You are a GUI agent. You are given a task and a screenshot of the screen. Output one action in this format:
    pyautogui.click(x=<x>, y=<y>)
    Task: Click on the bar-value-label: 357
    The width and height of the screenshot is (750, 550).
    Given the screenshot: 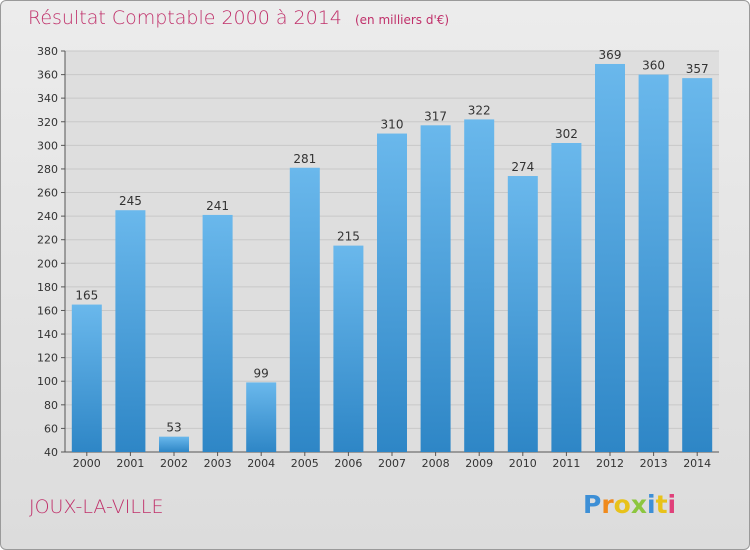 What is the action you would take?
    pyautogui.click(x=697, y=69)
    